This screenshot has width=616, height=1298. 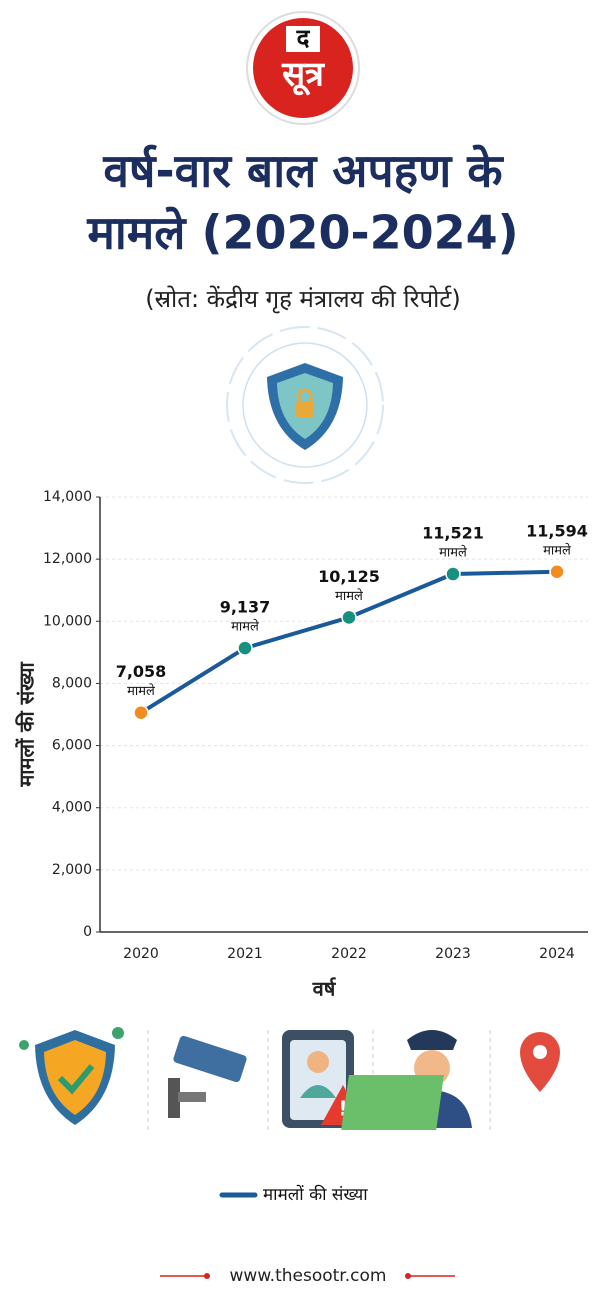 What do you see at coordinates (141, 671) in the screenshot?
I see `data-label: 7,058` at bounding box center [141, 671].